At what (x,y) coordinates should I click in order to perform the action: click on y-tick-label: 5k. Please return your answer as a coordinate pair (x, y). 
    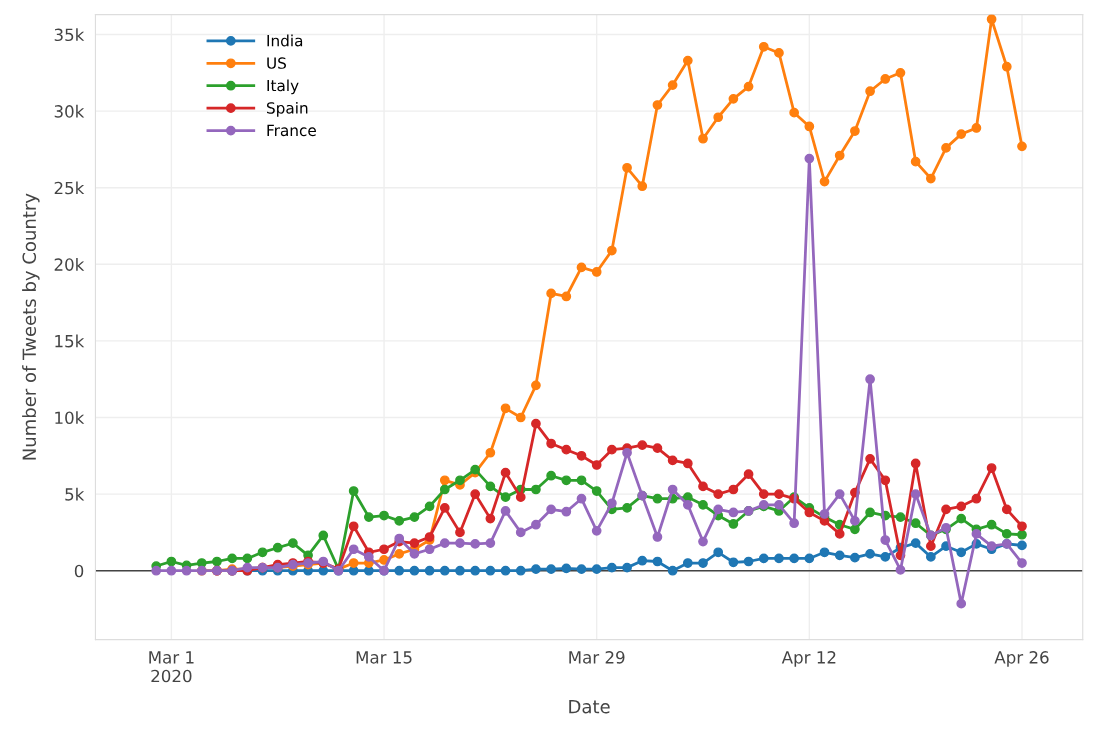
    Looking at the image, I should click on (75, 494).